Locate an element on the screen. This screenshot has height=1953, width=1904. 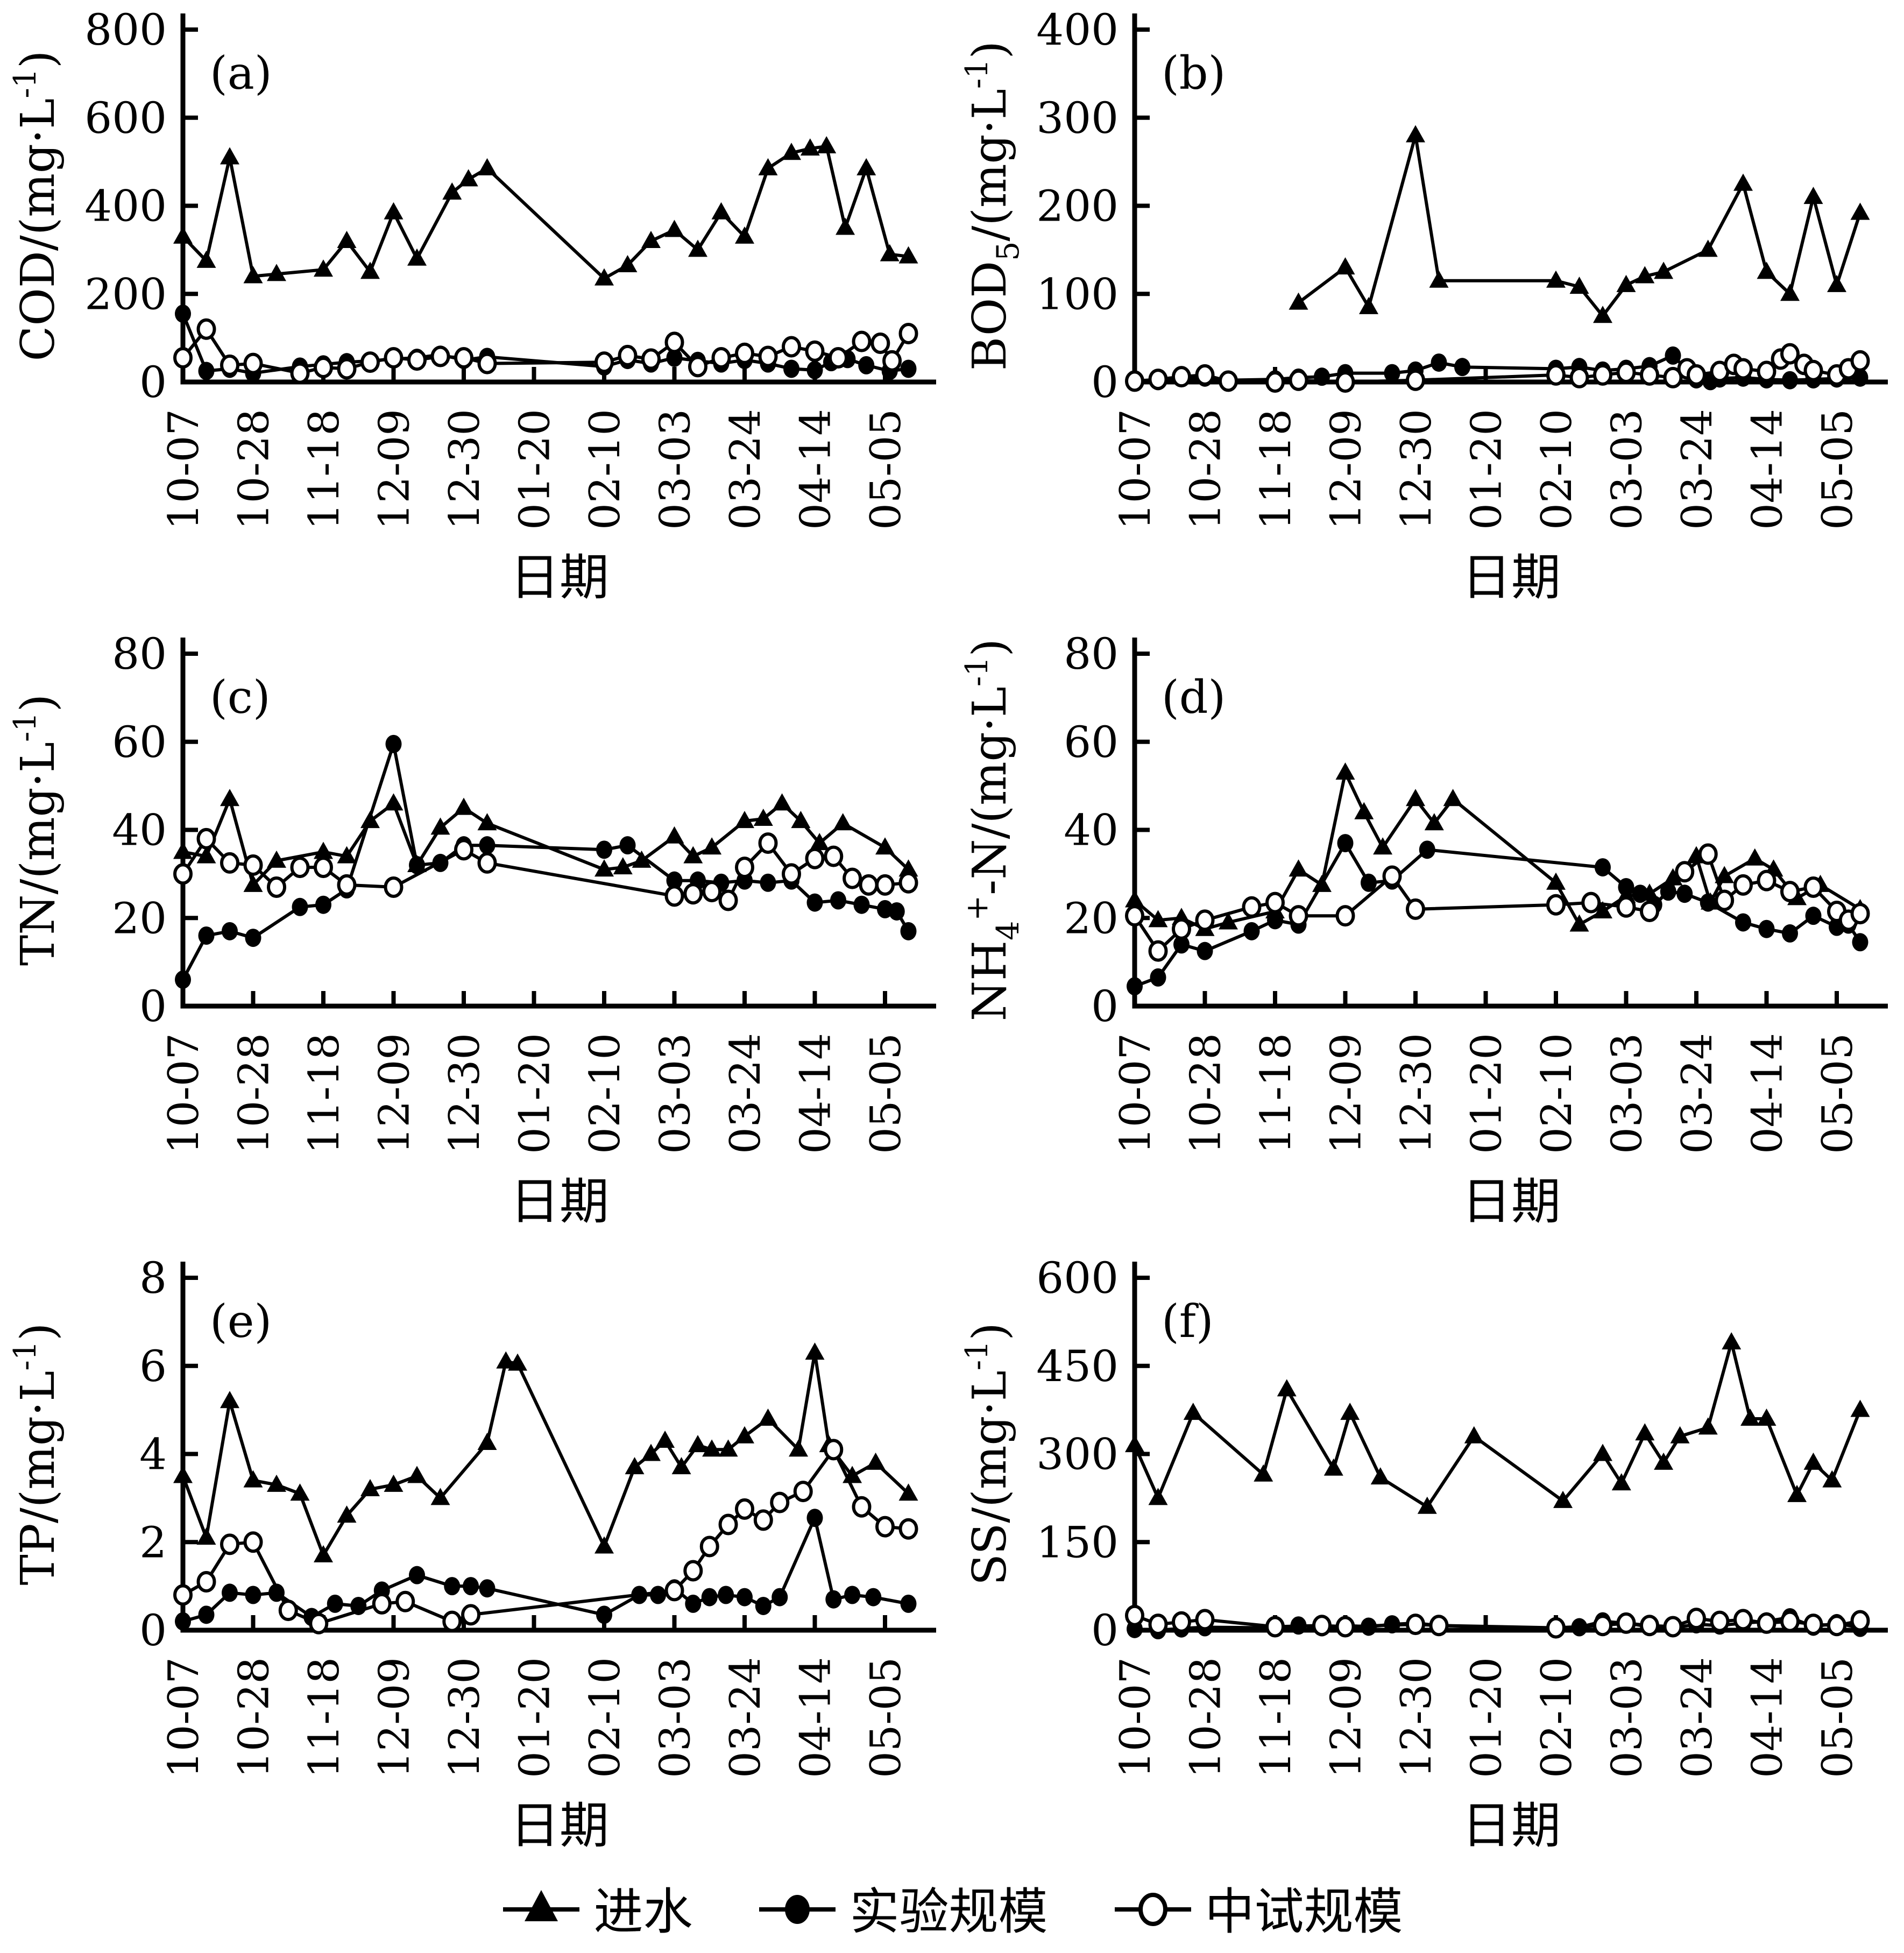
triangle-icon is located at coordinates (541, 1905).